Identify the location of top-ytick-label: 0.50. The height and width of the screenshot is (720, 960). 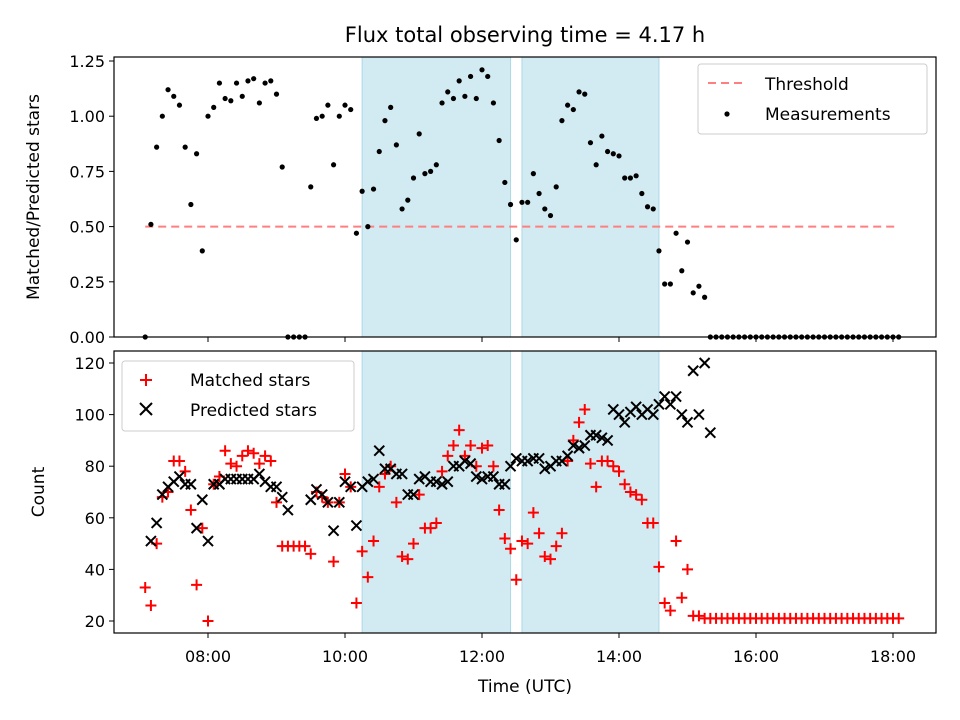
(87, 227).